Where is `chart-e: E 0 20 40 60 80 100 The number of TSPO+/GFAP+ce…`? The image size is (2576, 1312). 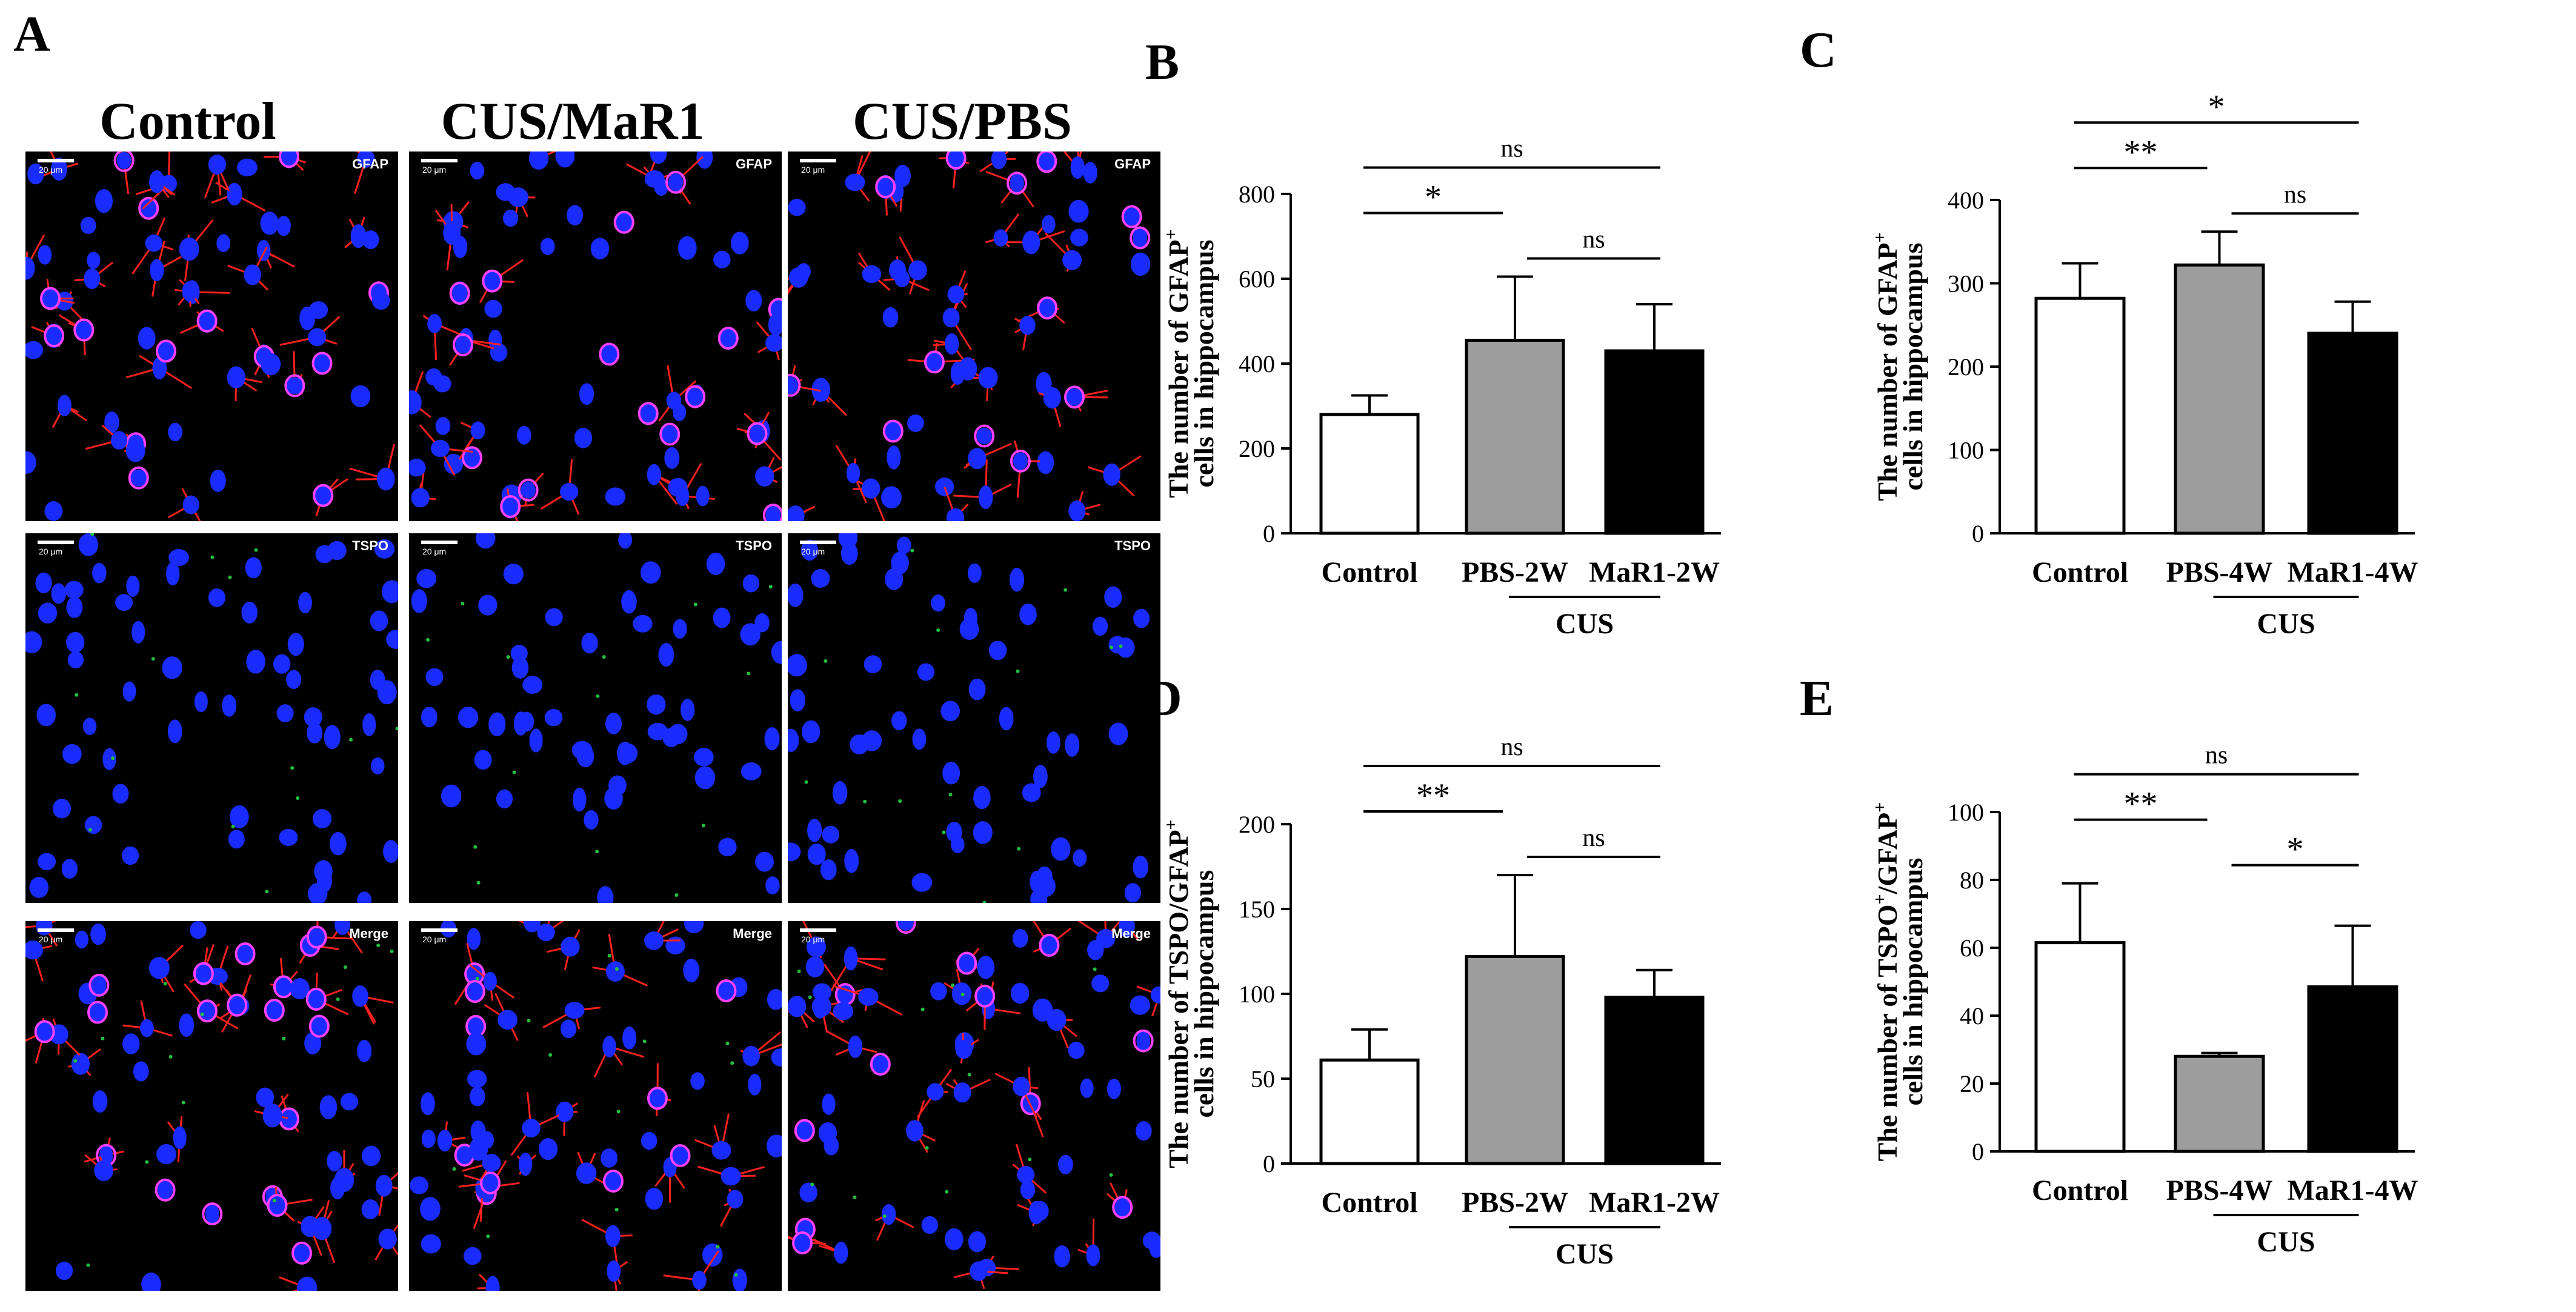 chart-e: E 0 20 40 60 80 100 The number of TSPO+/GFAP+ce… is located at coordinates (2109, 964).